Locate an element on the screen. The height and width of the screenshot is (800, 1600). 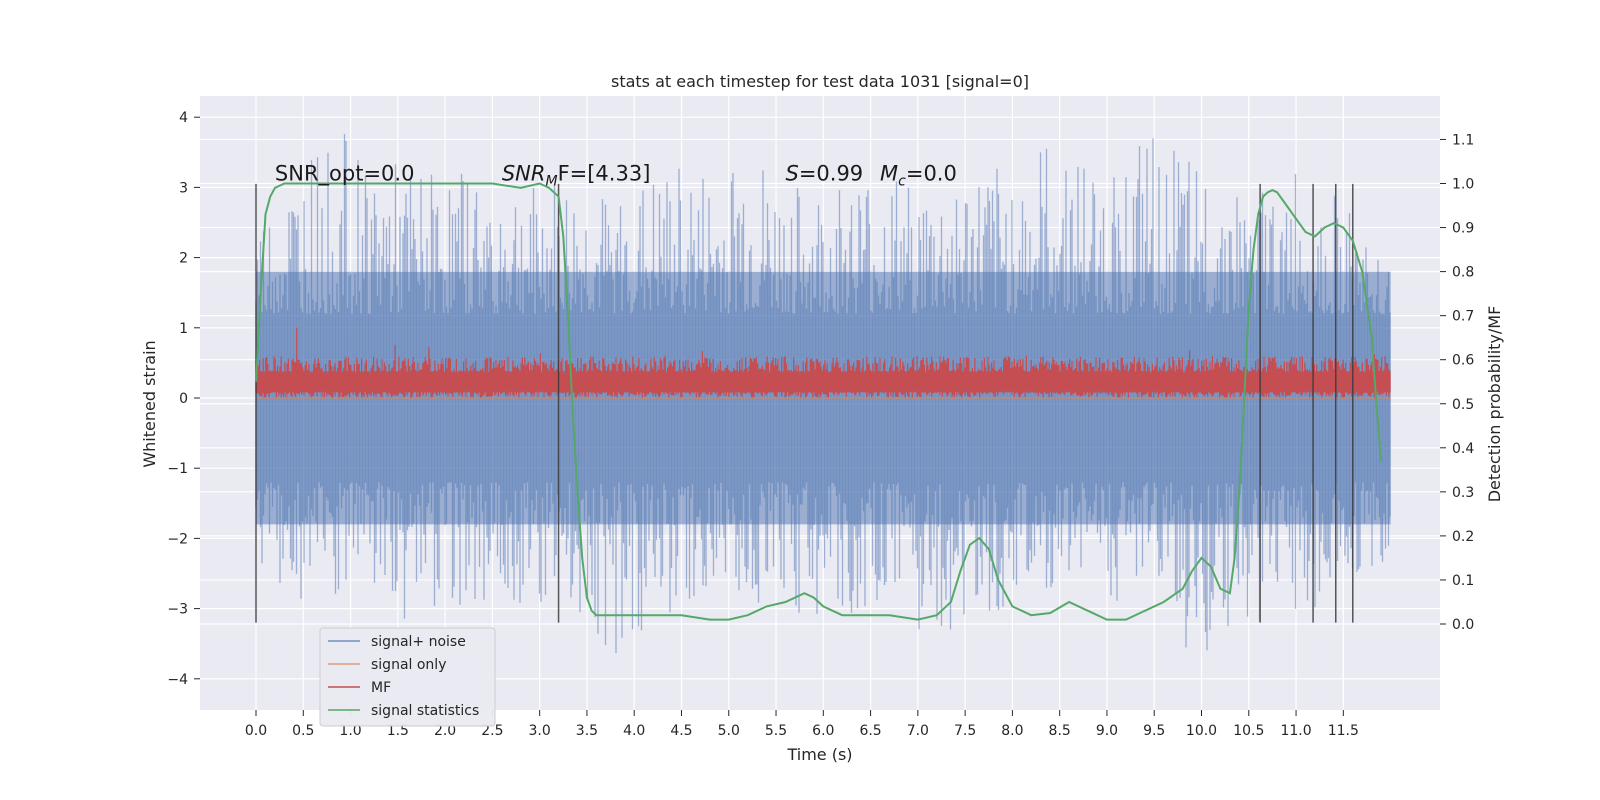
x-tick-label: 3.0 is located at coordinates (540, 731).